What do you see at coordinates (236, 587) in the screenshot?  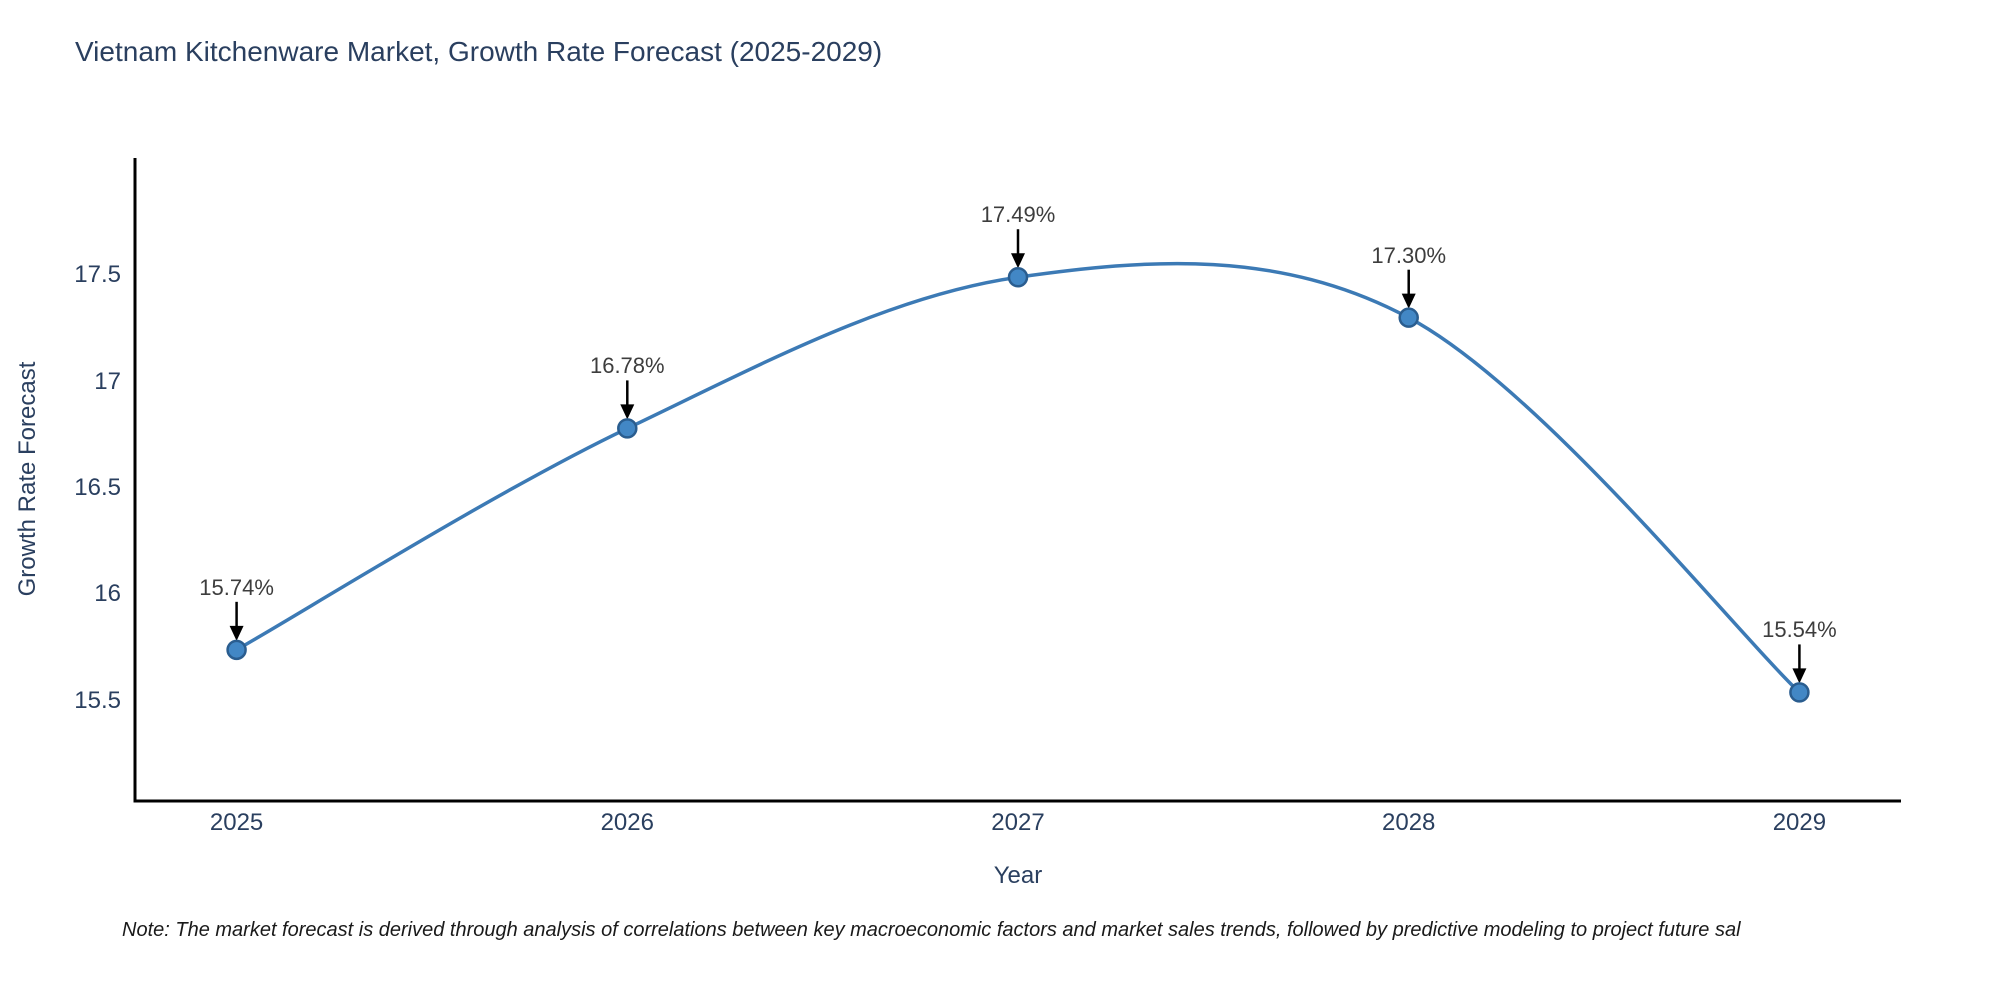 I see `point-annotation: 15.74%` at bounding box center [236, 587].